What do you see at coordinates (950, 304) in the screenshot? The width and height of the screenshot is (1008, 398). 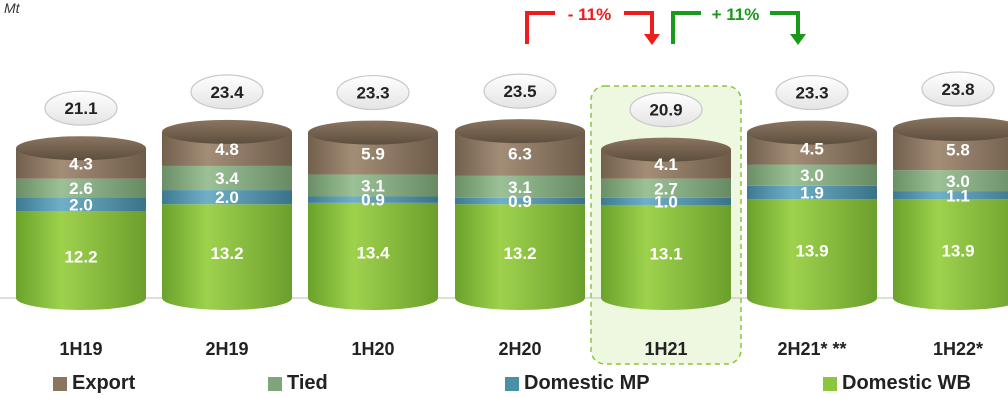 I see `bar-base-1h22` at bounding box center [950, 304].